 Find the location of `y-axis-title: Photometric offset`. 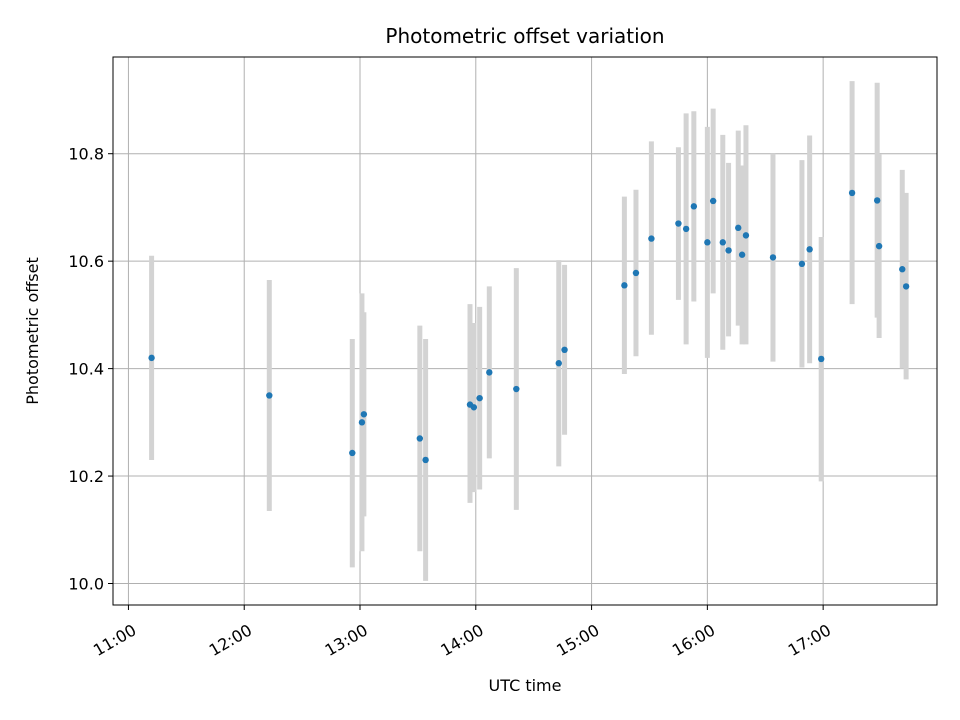

y-axis-title: Photometric offset is located at coordinates (32, 331).